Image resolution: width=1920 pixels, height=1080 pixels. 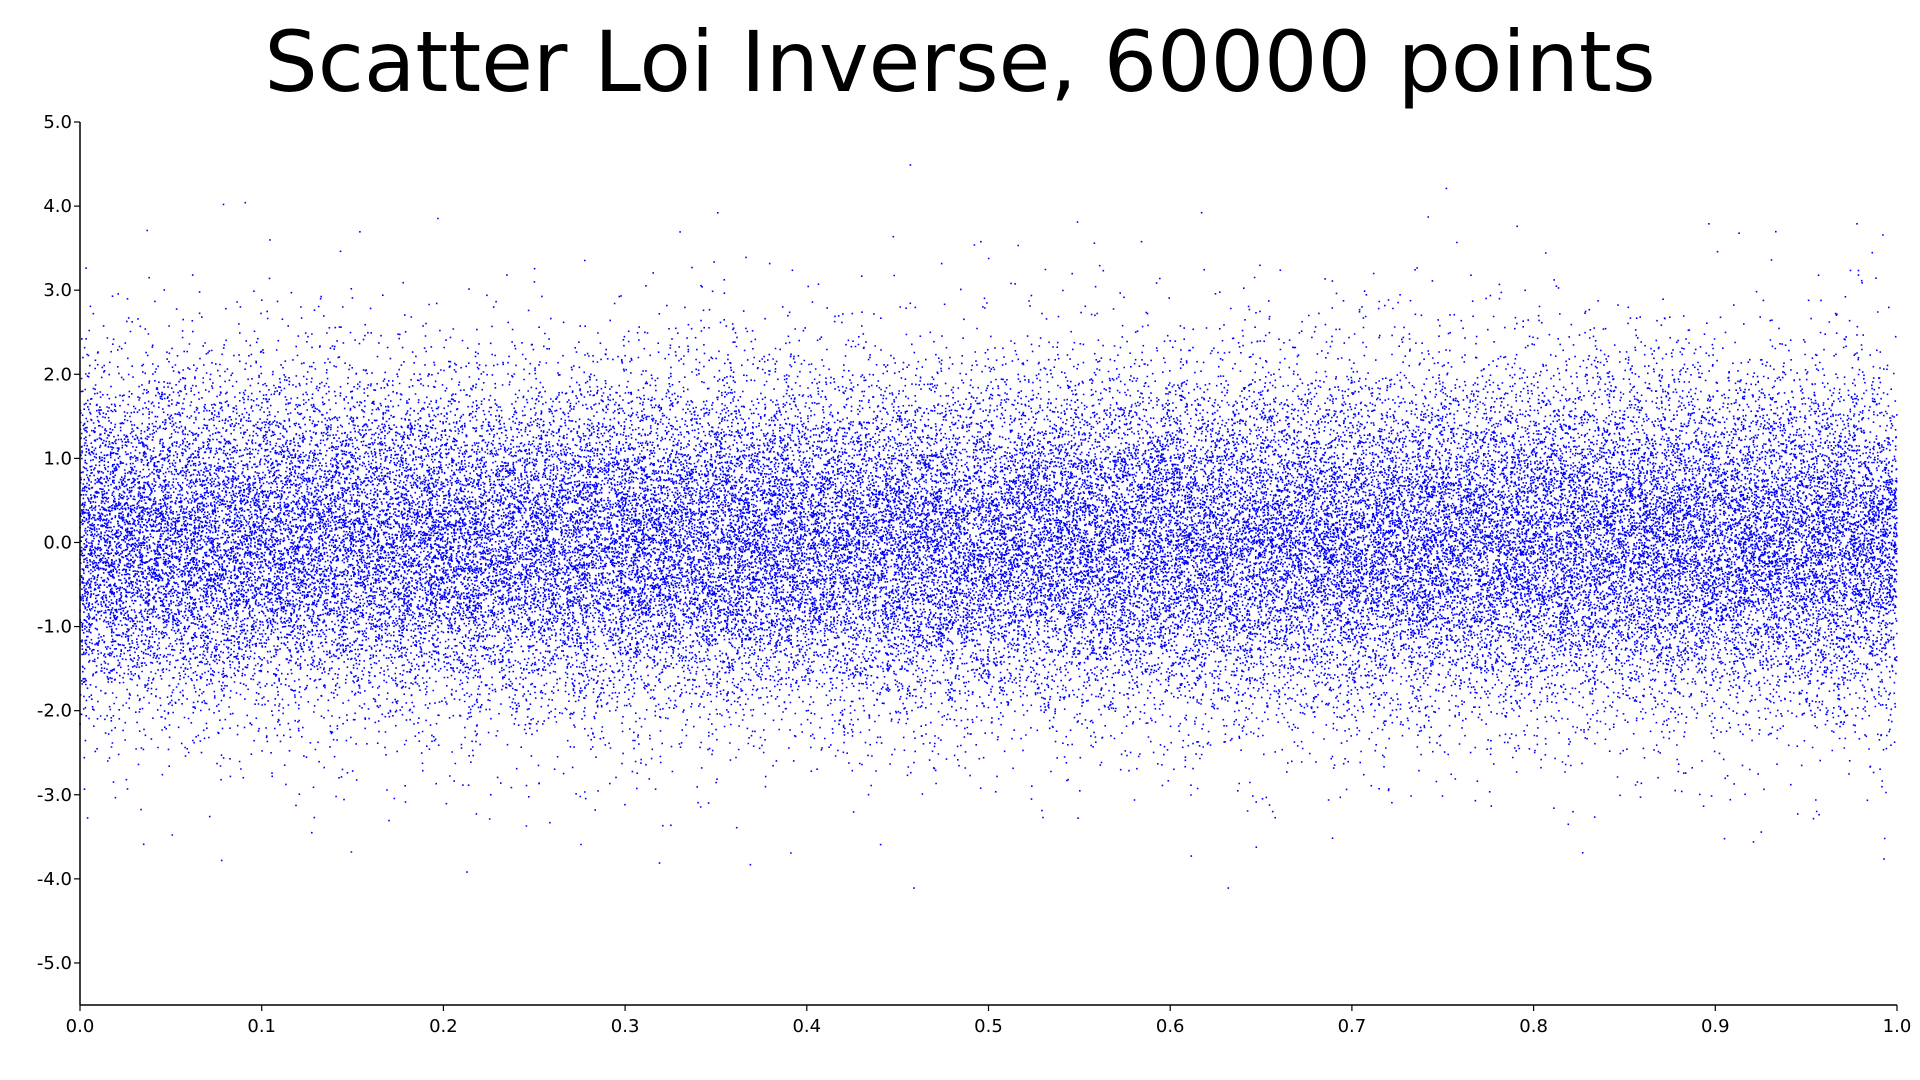 I want to click on x-tick-label: 0.6, so click(x=1170, y=1026).